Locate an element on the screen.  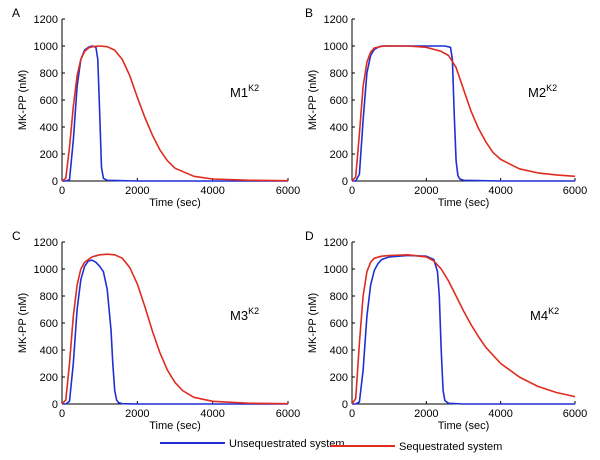
legend-label: Sequestrated system is located at coordinates (450, 447).